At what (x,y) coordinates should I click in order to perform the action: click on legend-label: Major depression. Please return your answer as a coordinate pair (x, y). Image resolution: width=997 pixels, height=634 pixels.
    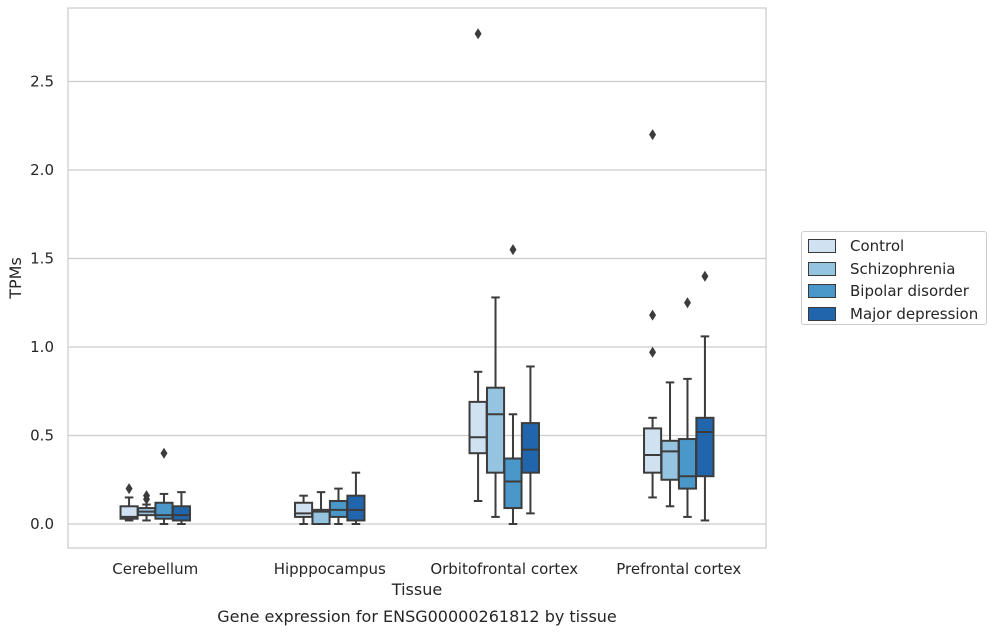
    Looking at the image, I should click on (914, 313).